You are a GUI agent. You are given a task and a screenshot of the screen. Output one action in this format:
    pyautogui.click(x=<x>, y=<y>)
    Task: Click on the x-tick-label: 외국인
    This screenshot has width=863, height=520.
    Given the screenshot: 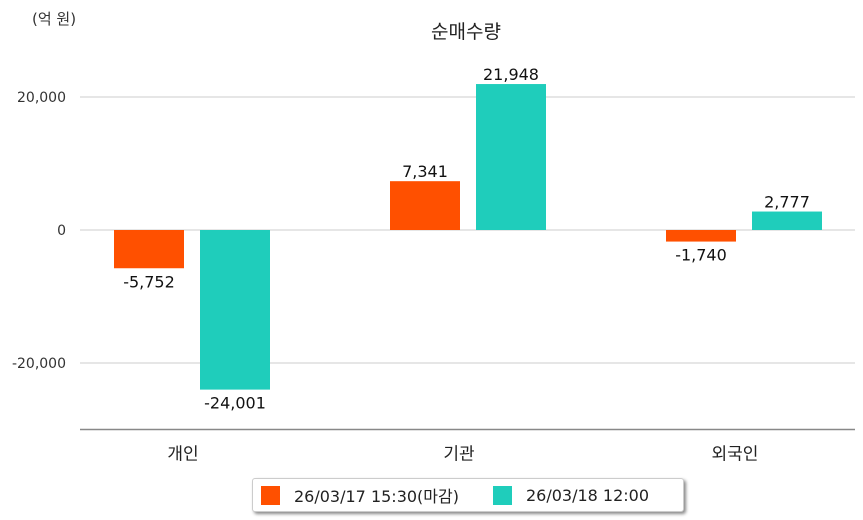 What is the action you would take?
    pyautogui.click(x=735, y=455)
    